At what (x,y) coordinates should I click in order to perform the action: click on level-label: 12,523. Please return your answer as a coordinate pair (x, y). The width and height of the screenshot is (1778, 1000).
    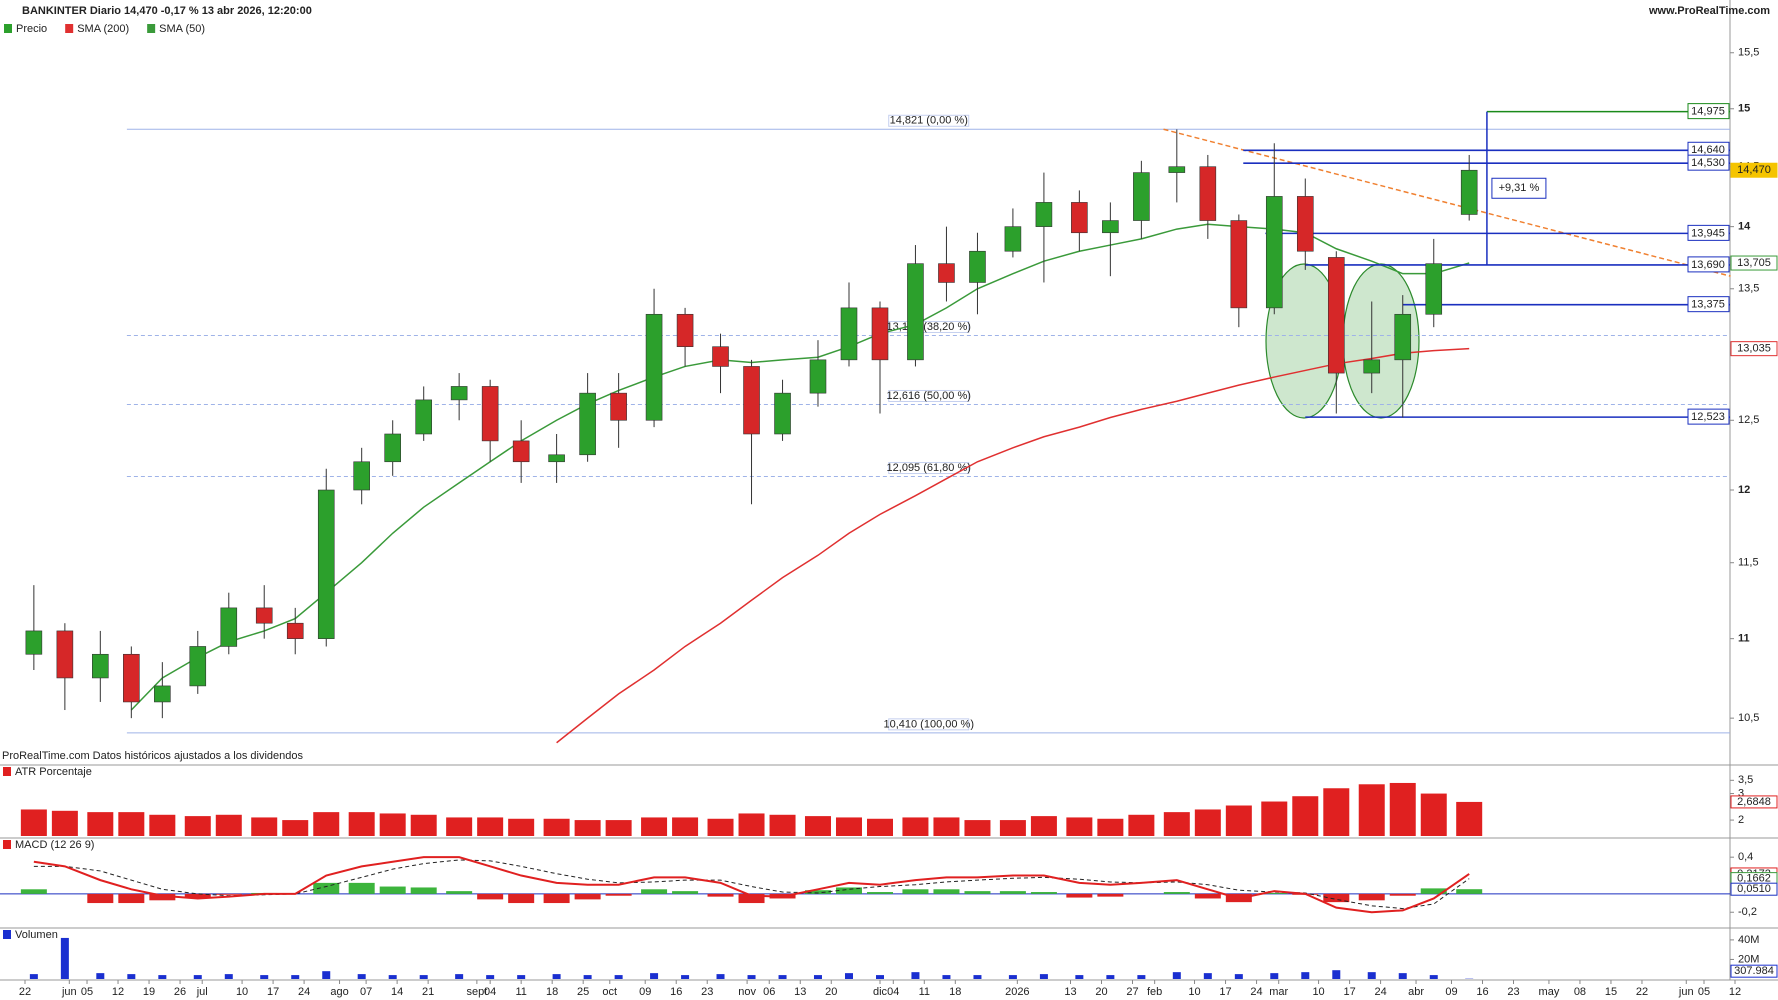
    Looking at the image, I should click on (1708, 417).